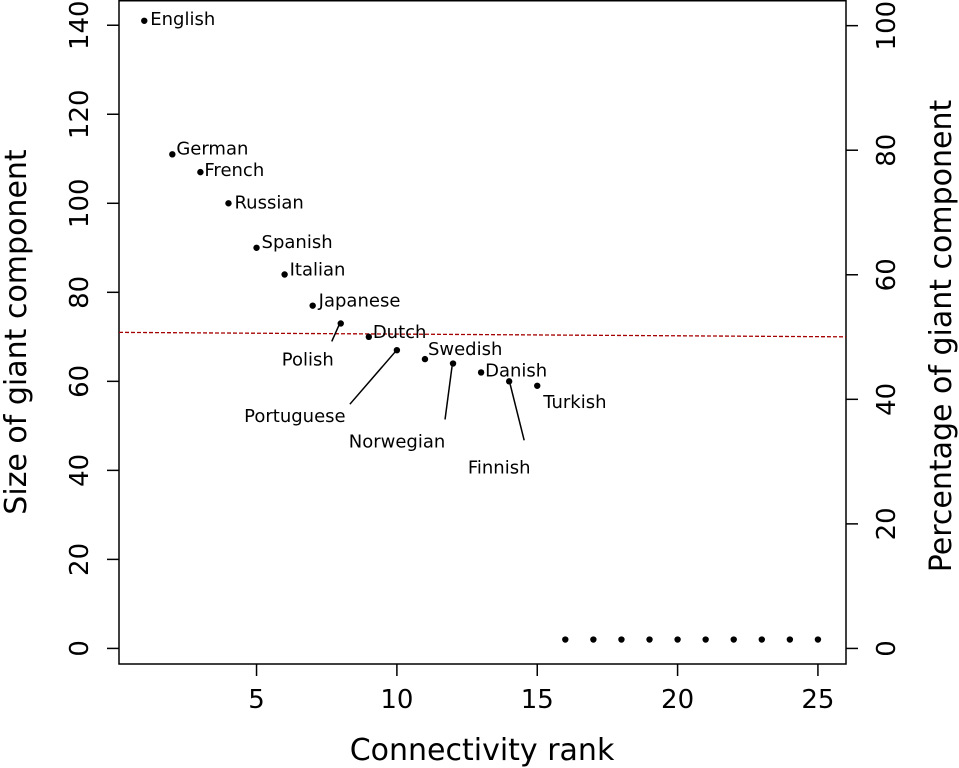 This screenshot has width=959, height=768. What do you see at coordinates (234, 170) in the screenshot?
I see `point-label: French` at bounding box center [234, 170].